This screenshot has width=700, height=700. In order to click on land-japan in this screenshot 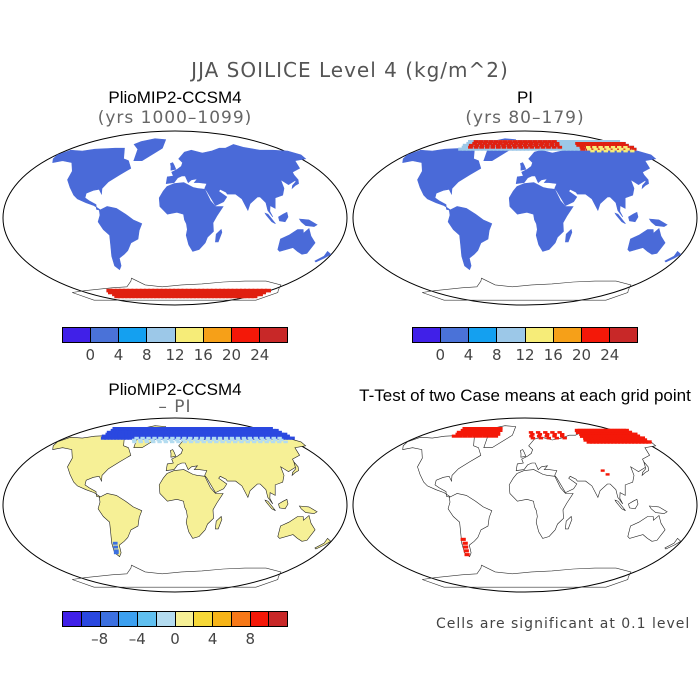, I will do `click(645, 469)`.